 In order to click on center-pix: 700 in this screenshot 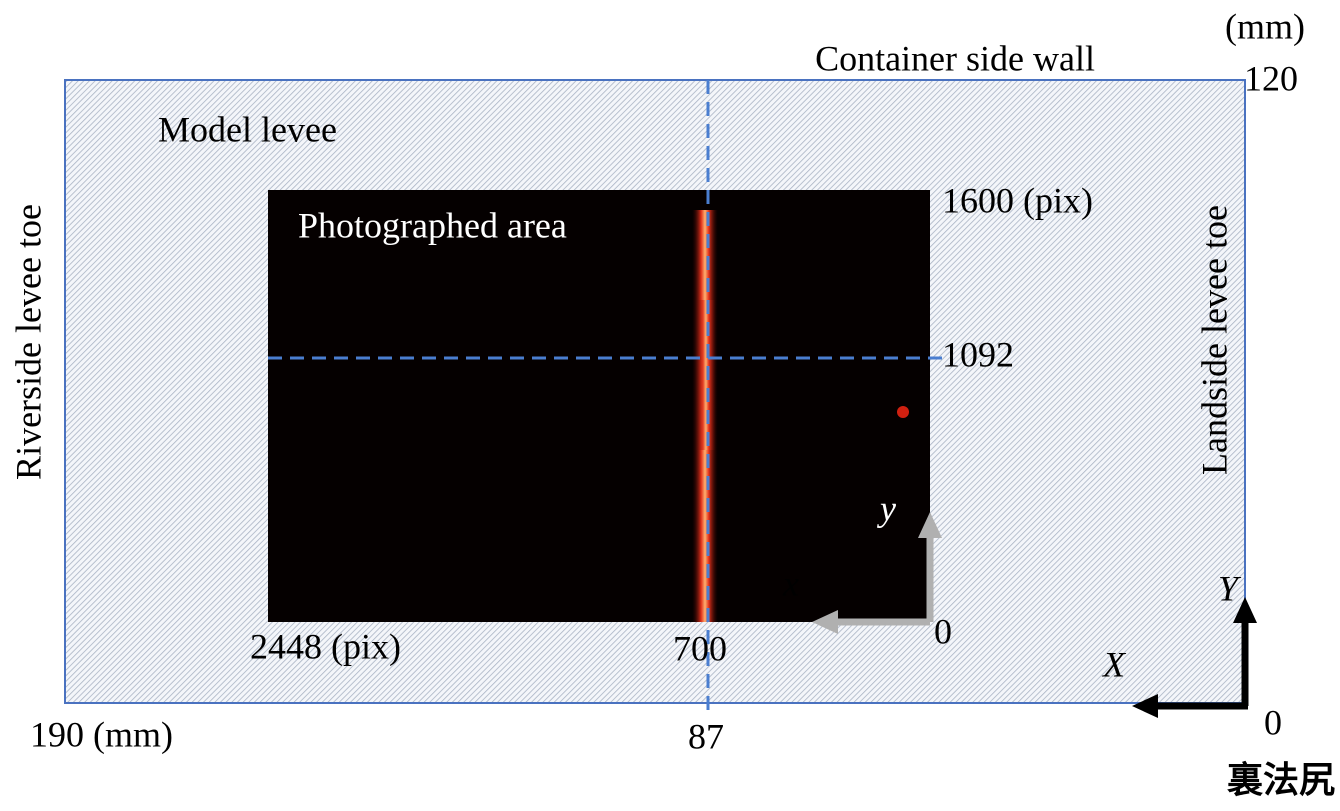, I will do `click(700, 648)`.